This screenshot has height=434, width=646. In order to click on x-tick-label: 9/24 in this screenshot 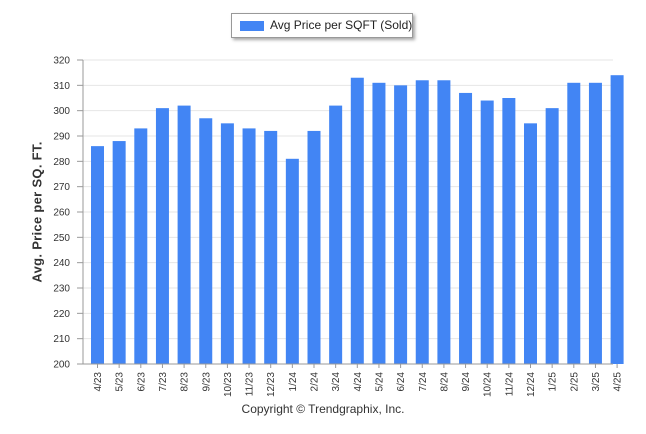, I will do `click(466, 382)`.